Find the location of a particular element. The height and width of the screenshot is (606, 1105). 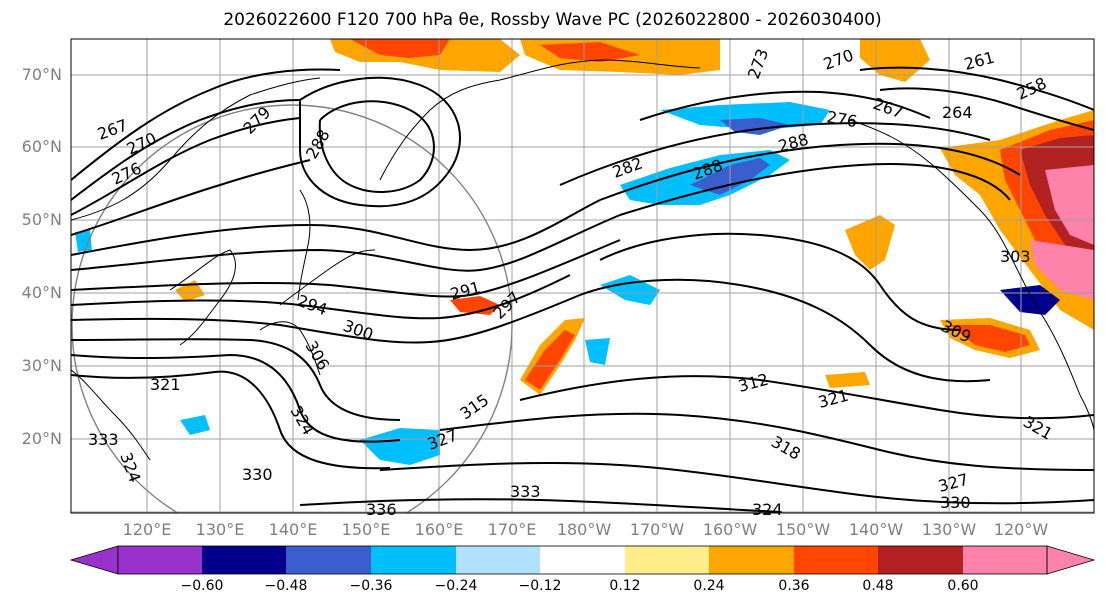

colorbar is located at coordinates (582, 560).